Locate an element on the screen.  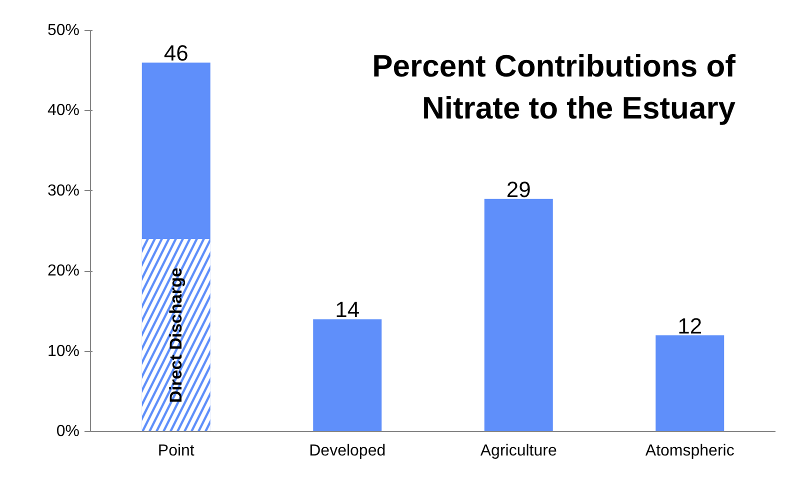
y-tick-label: 50% is located at coordinates (63, 30).